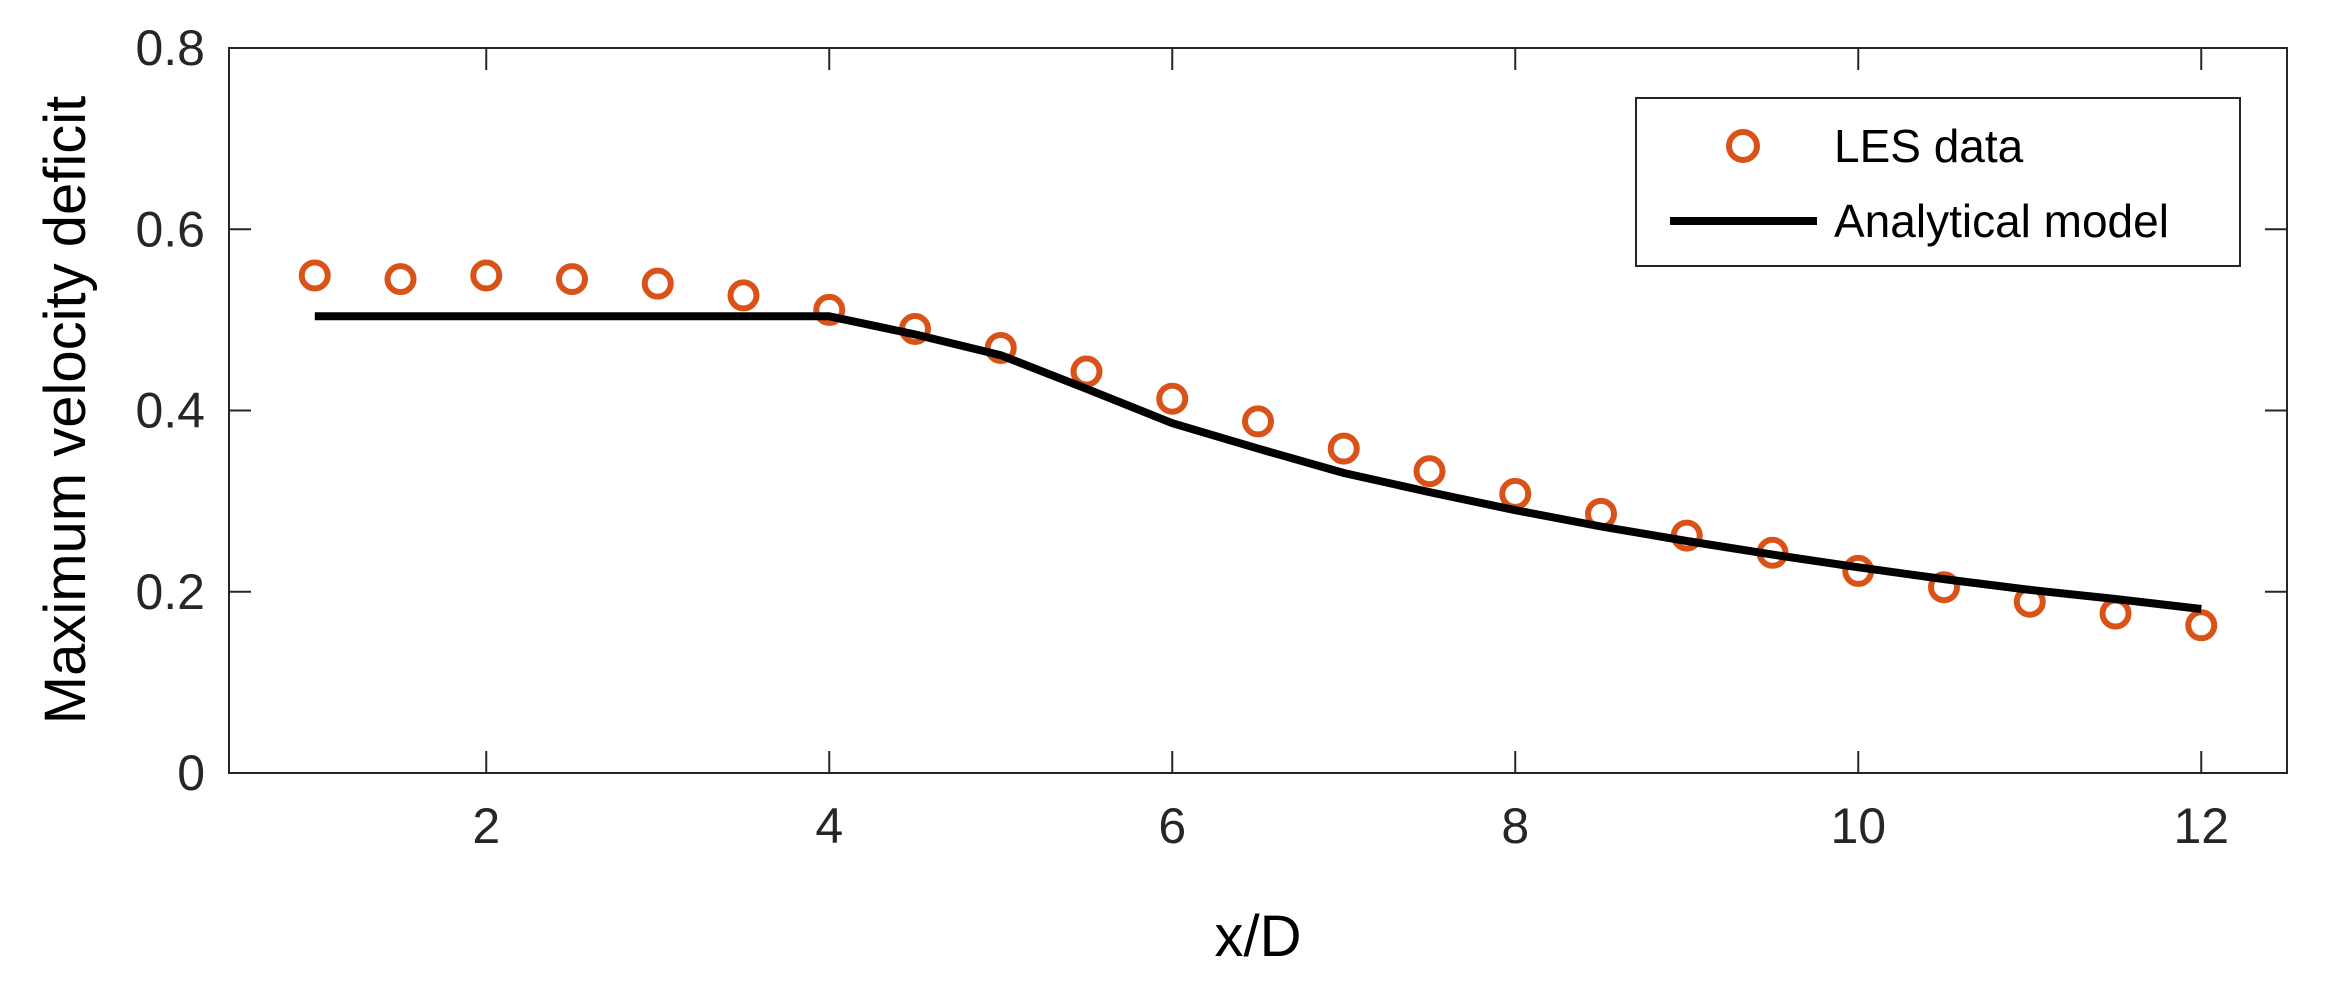 The width and height of the screenshot is (2325, 981). Describe the element at coordinates (1929, 146) in the screenshot. I see `legend-label-les-data: LES data` at that location.